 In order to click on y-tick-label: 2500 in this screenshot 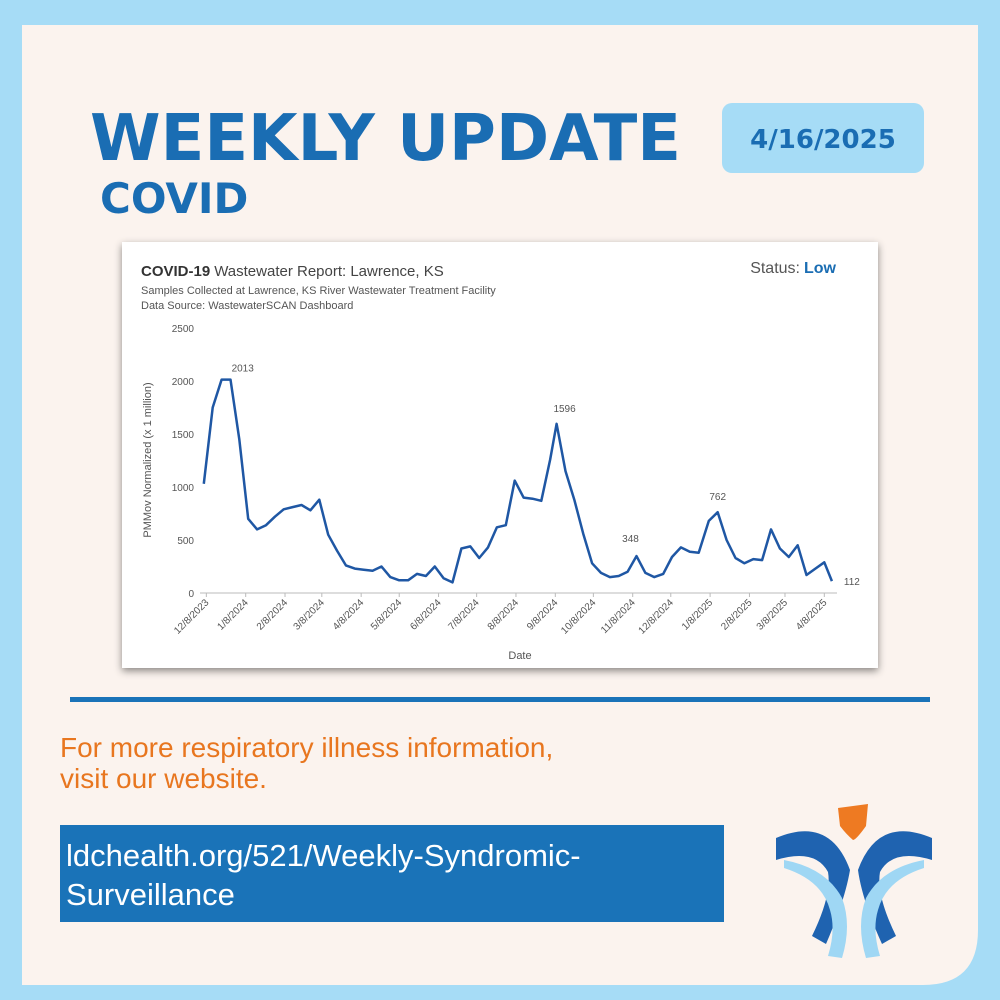, I will do `click(183, 329)`.